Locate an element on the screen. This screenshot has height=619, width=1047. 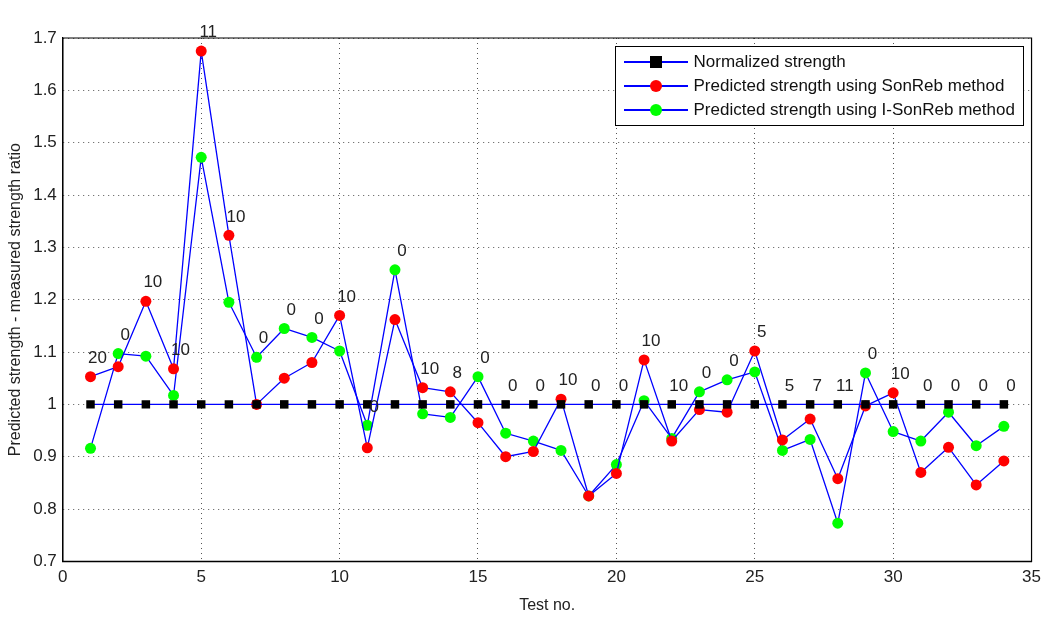
x-tick-label: 30 is located at coordinates (893, 577).